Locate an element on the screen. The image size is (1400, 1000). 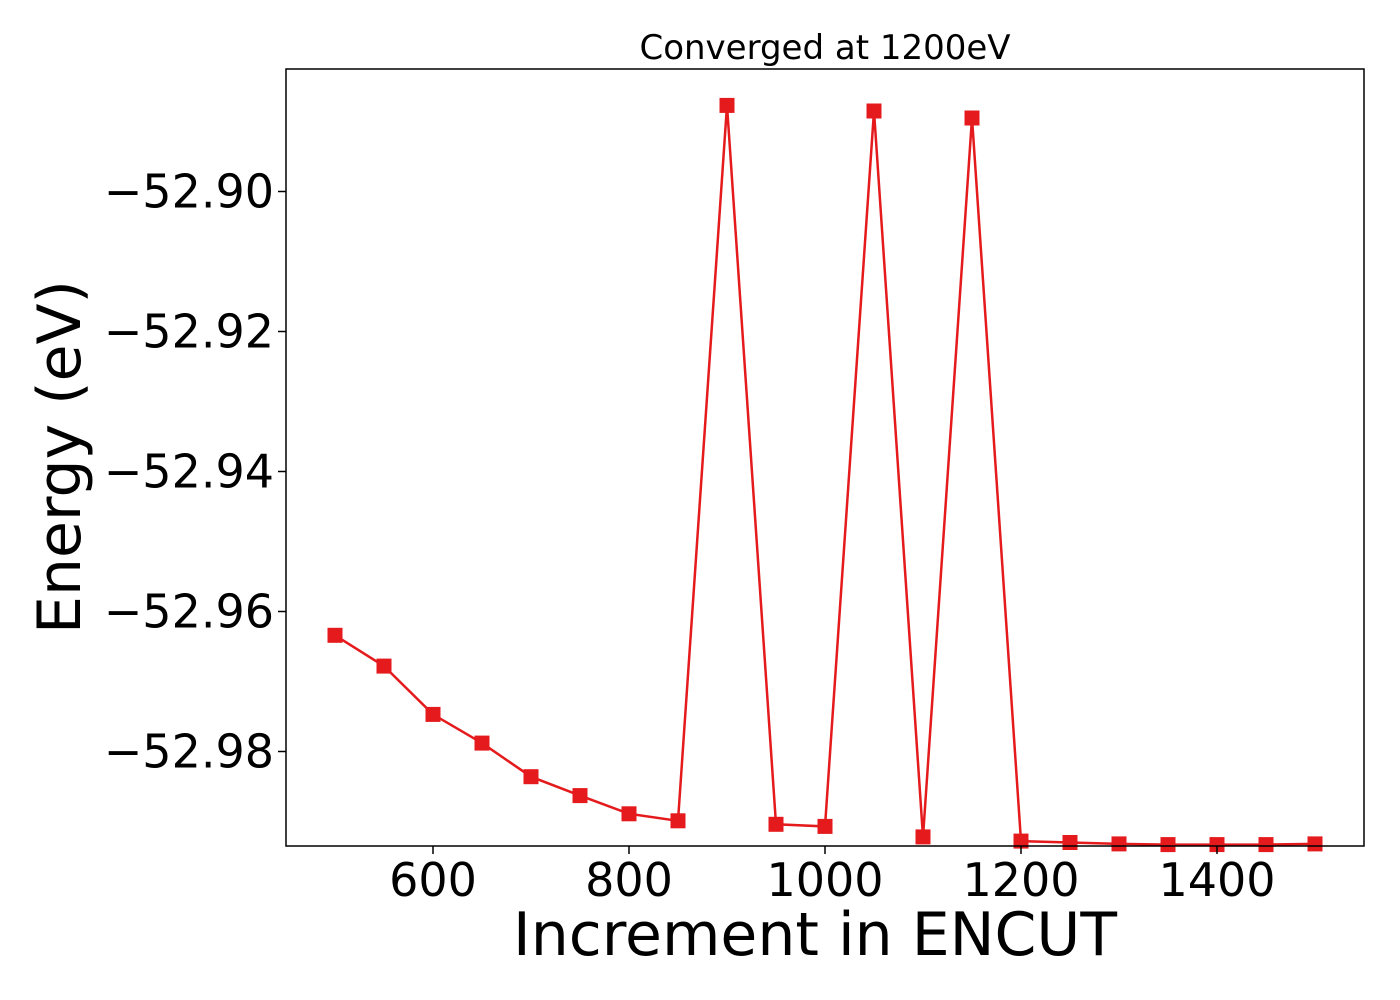
y-tick-label: −52.98 is located at coordinates (189, 752).